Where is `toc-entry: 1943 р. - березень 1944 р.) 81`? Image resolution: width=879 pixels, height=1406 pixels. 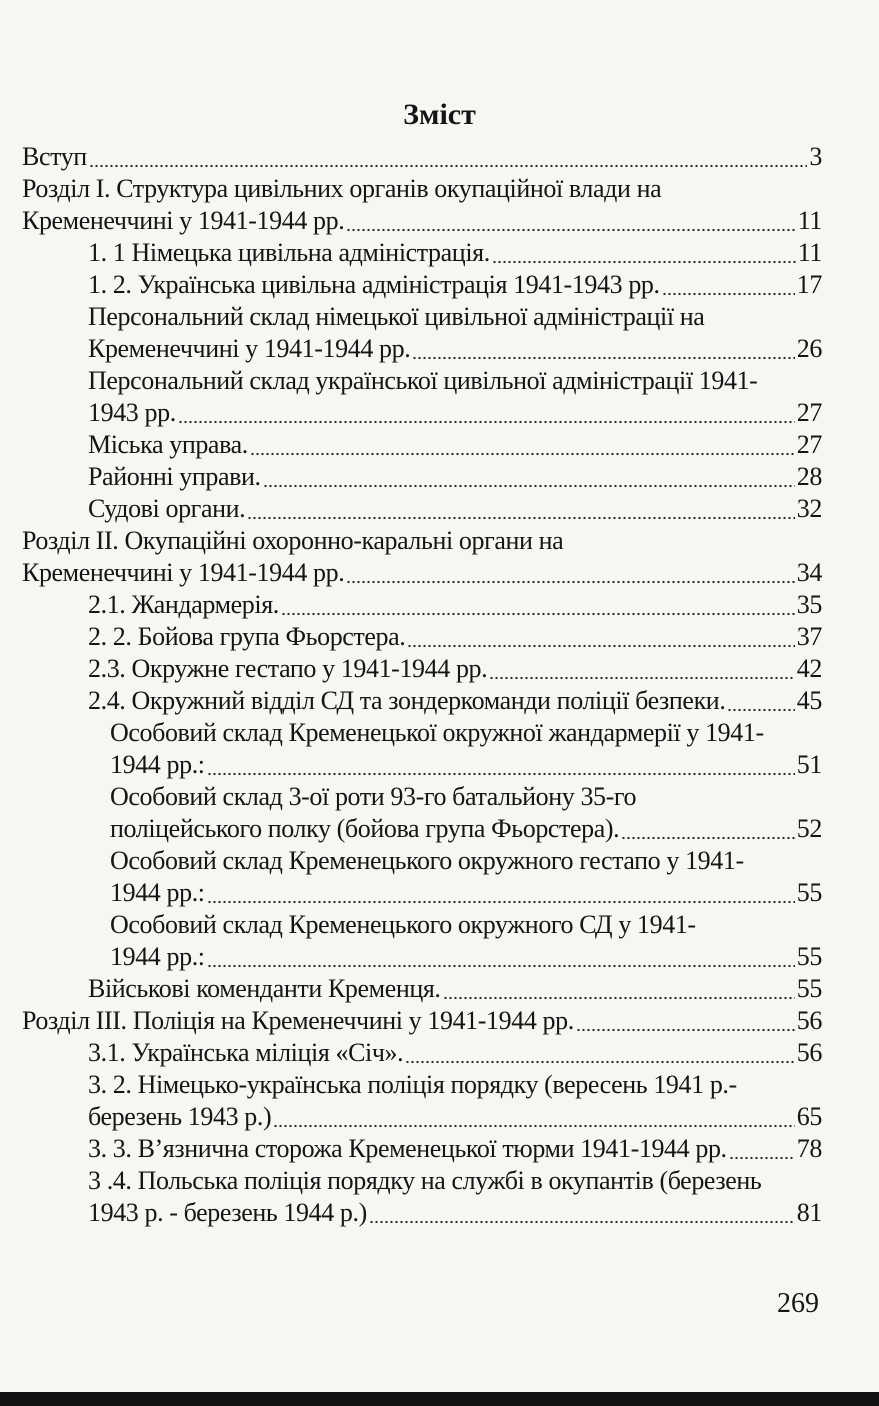 toc-entry: 1943 р. - березень 1944 р.) 81 is located at coordinates (422, 1213).